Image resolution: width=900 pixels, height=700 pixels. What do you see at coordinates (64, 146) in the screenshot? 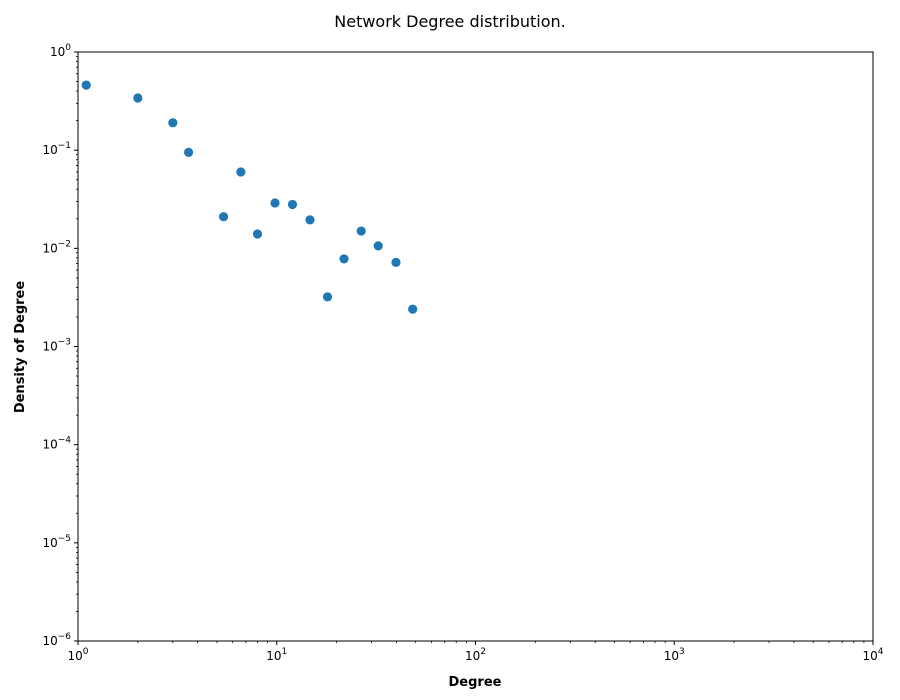
I see `y-tick-exponent: −1` at bounding box center [64, 146].